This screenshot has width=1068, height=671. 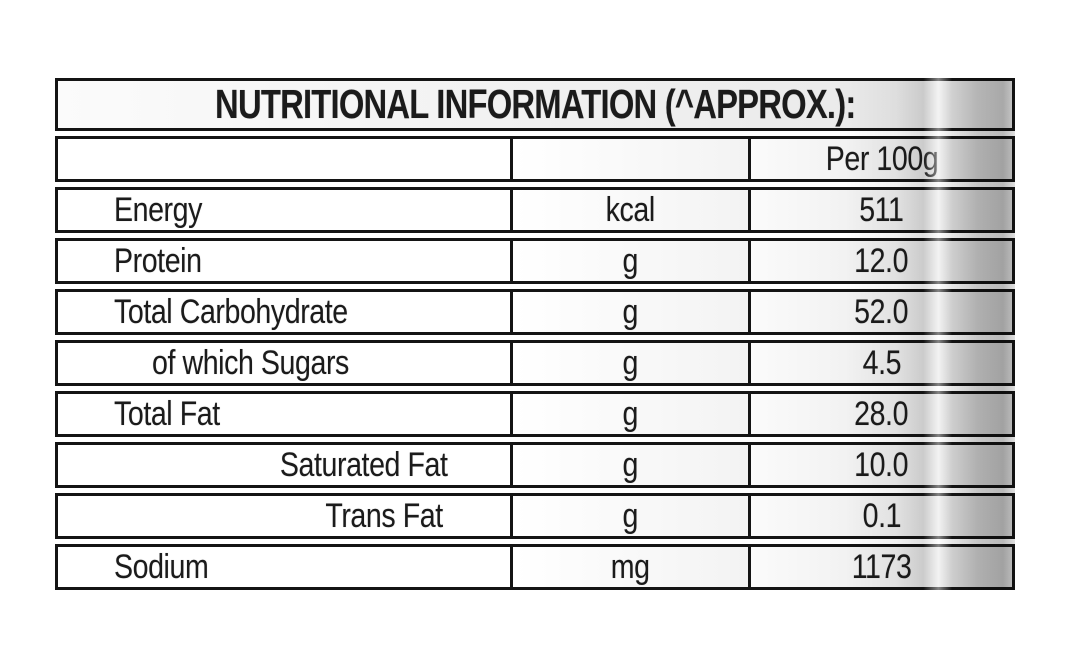 I want to click on unit-label: mg, so click(x=630, y=566).